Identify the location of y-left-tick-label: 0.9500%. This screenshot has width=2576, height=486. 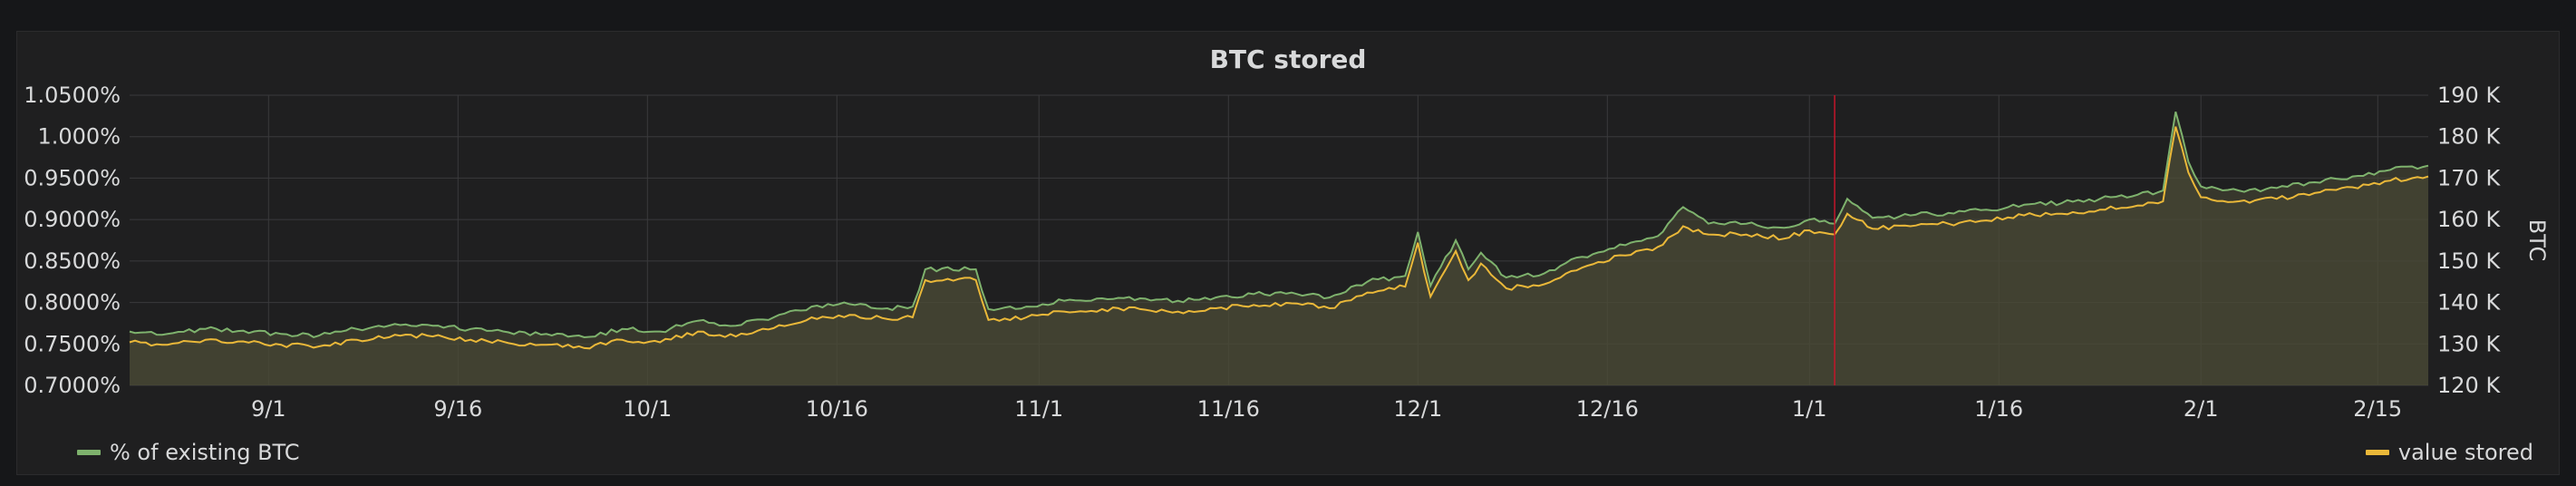
(72, 178).